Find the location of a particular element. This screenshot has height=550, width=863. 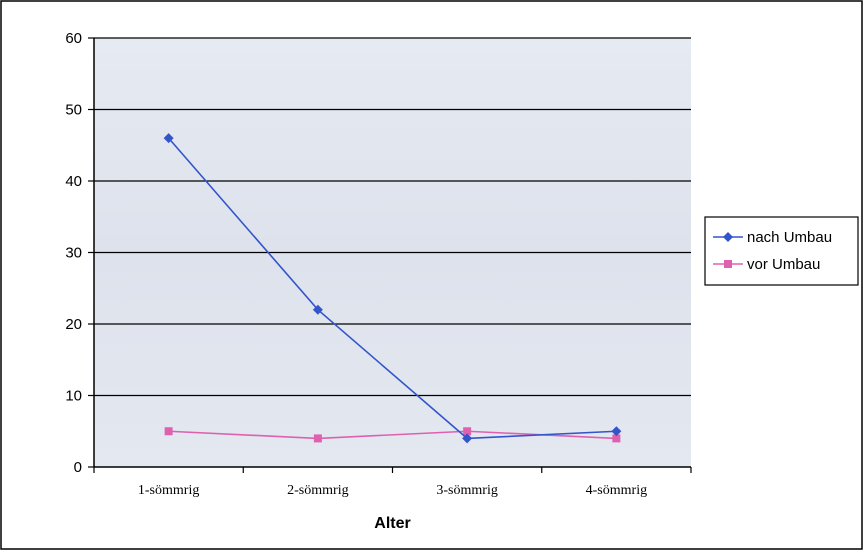

y-tick-label: 50 is located at coordinates (73, 110).